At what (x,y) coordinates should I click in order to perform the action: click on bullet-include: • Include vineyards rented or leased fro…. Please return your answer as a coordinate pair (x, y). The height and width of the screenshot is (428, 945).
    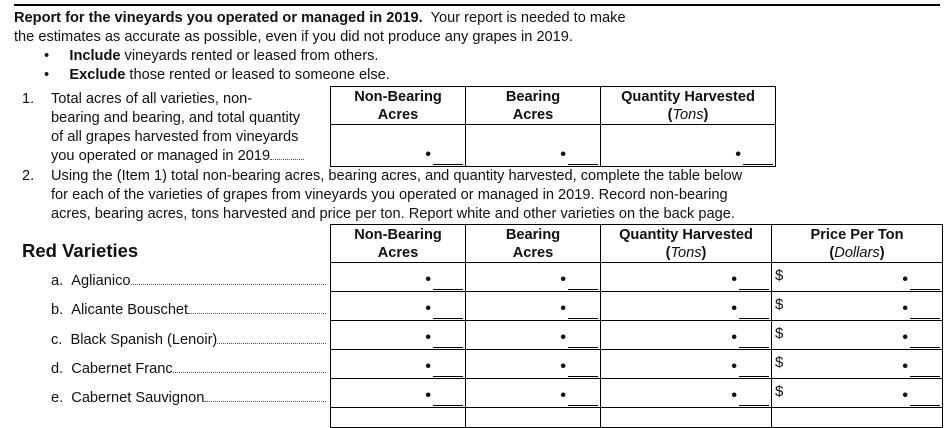
    Looking at the image, I should click on (211, 56).